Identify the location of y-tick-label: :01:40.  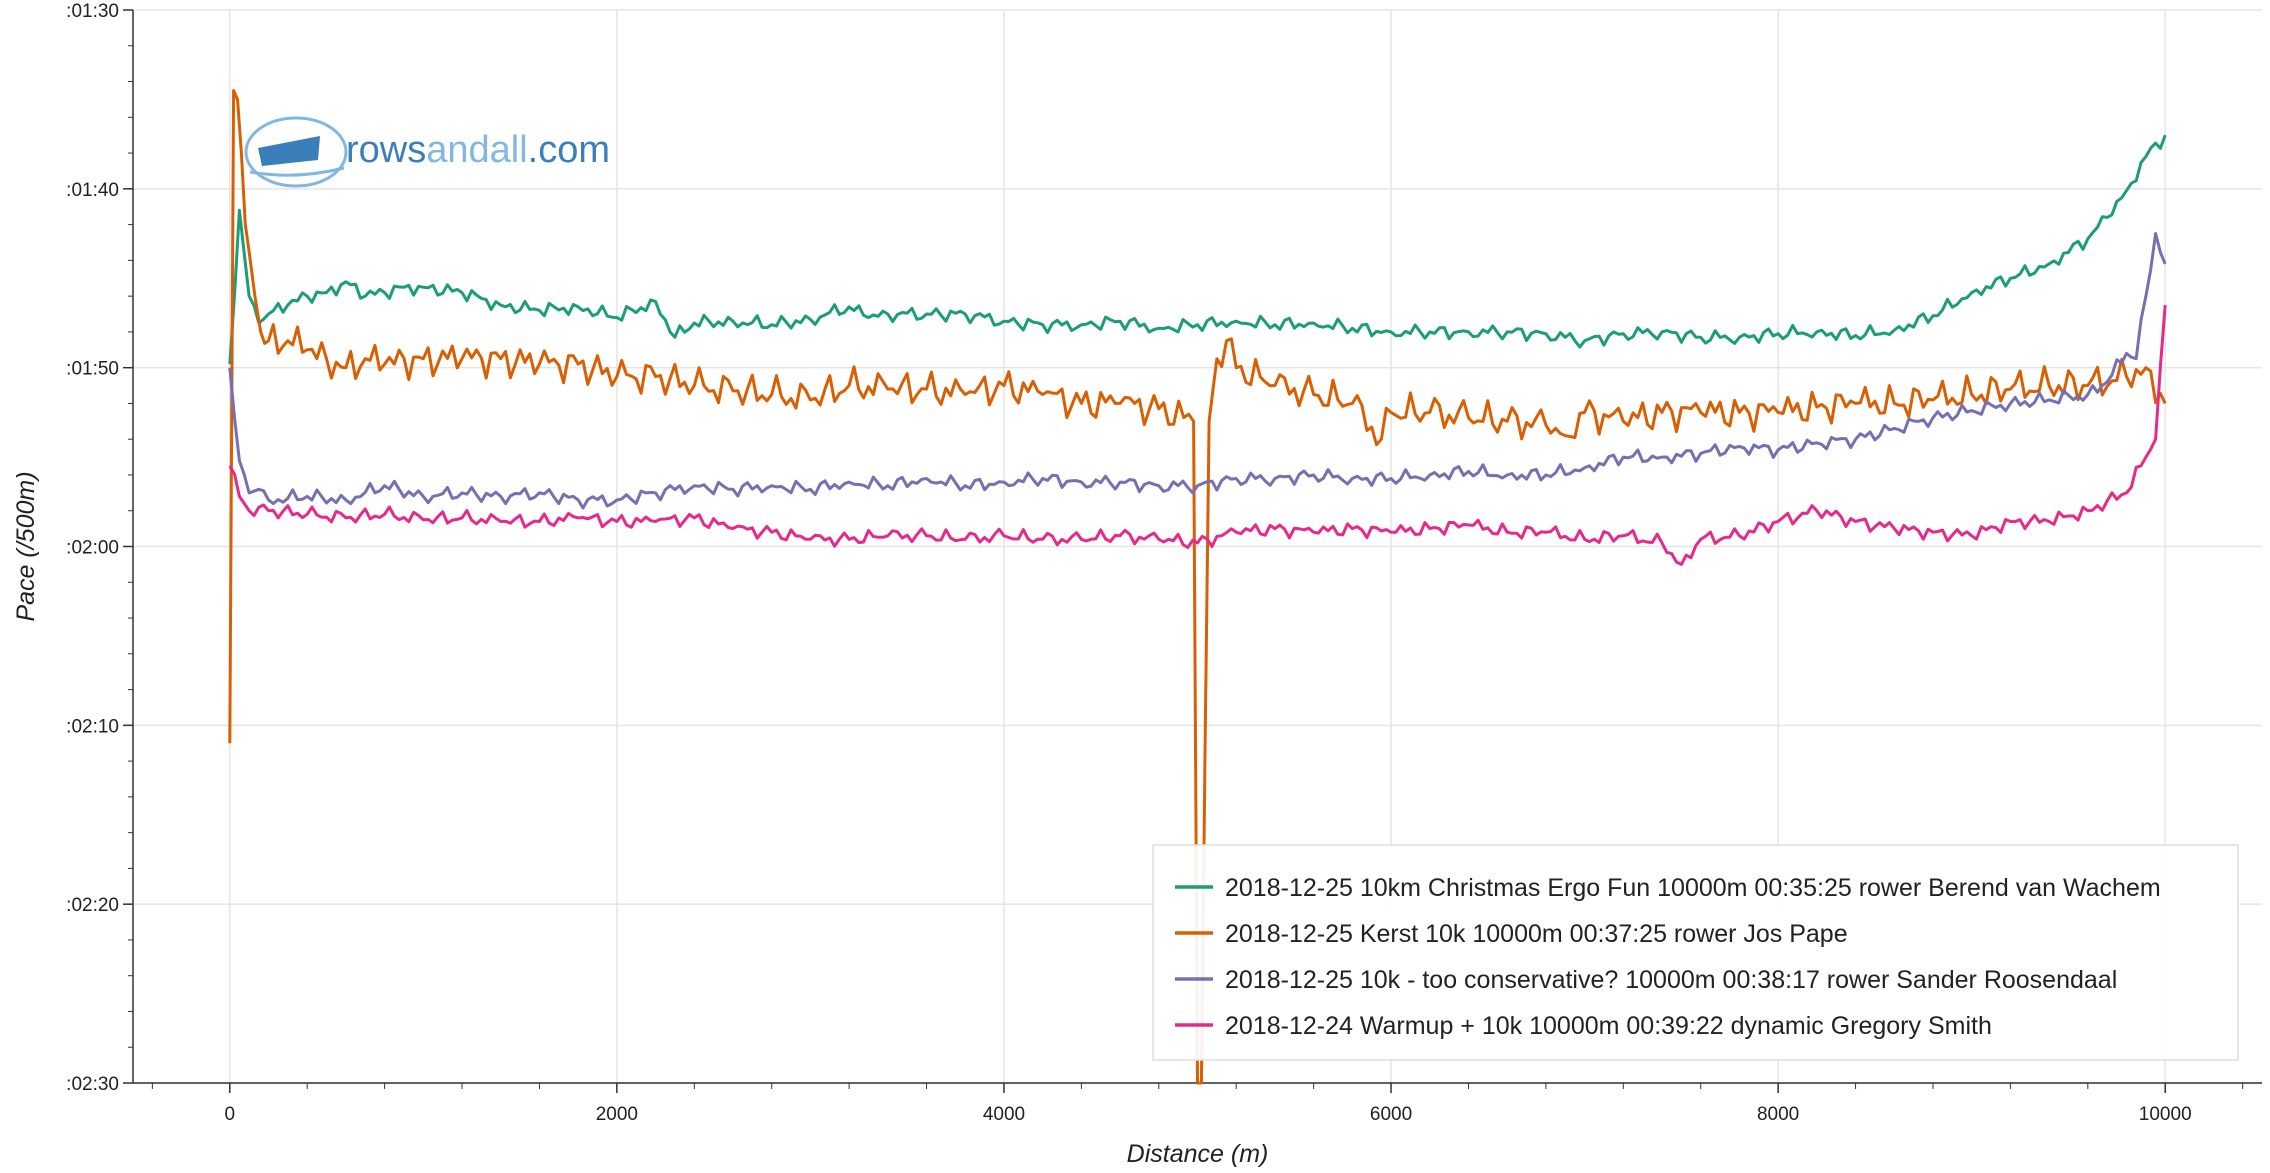
(92, 190).